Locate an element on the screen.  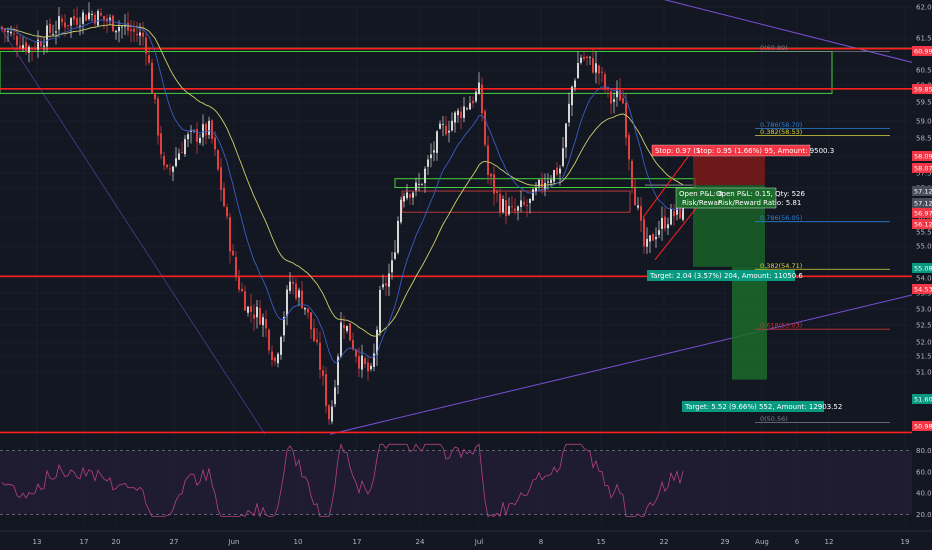
time-tick-label: Jun is located at coordinates (234, 542).